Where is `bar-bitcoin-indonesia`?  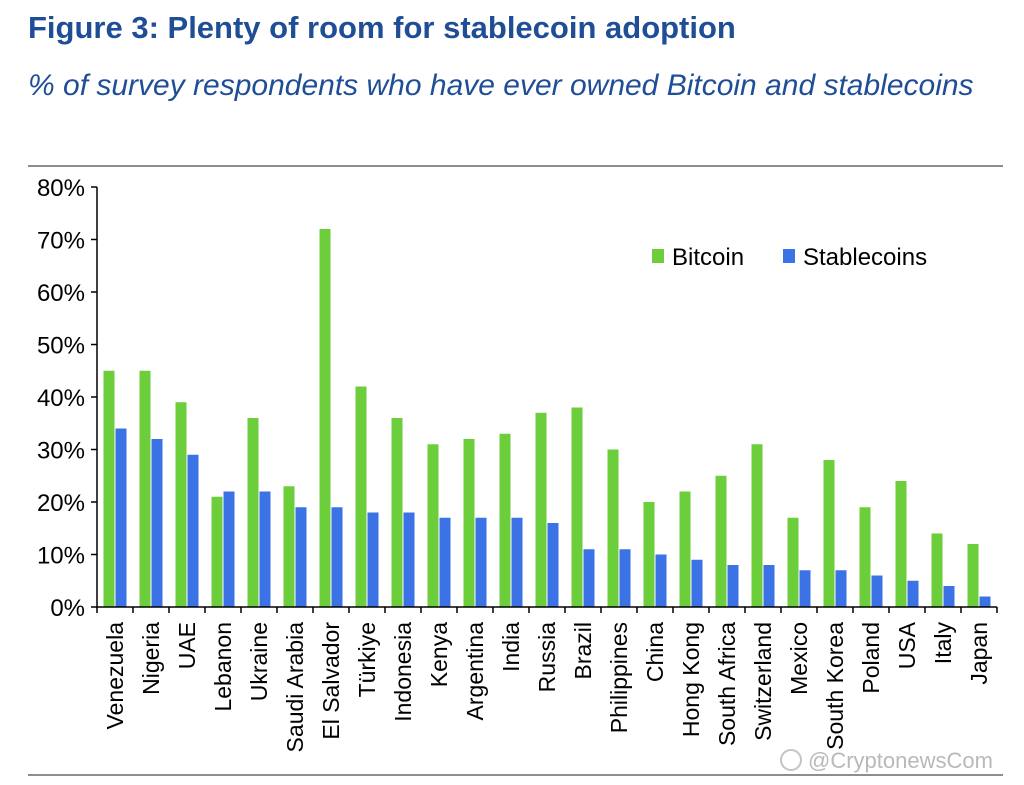 bar-bitcoin-indonesia is located at coordinates (397, 512).